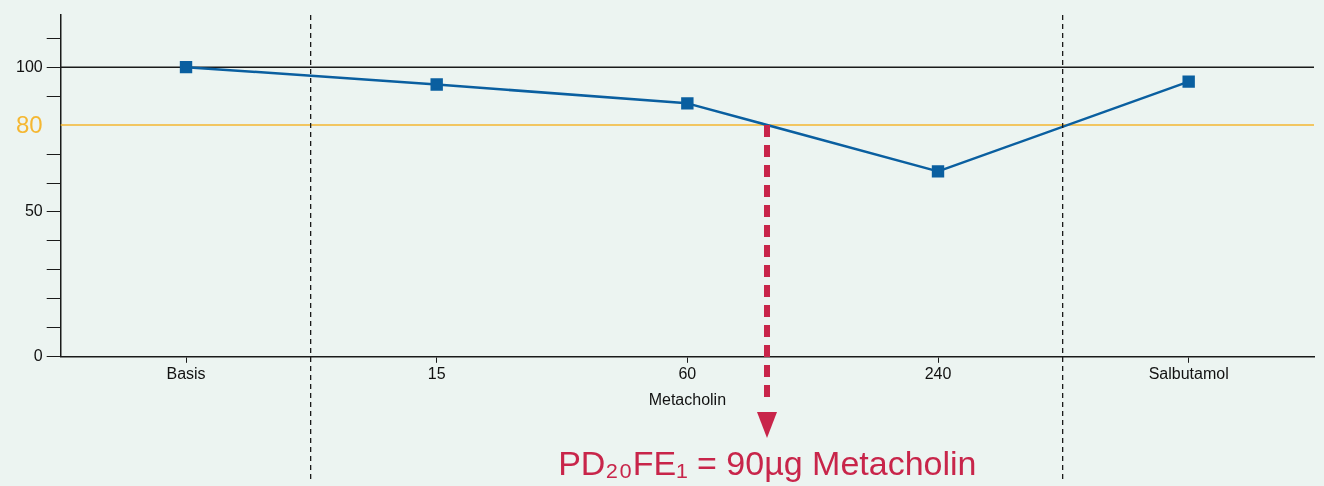 This screenshot has height=486, width=1324. What do you see at coordinates (687, 373) in the screenshot?
I see `x-tick-label: 60` at bounding box center [687, 373].